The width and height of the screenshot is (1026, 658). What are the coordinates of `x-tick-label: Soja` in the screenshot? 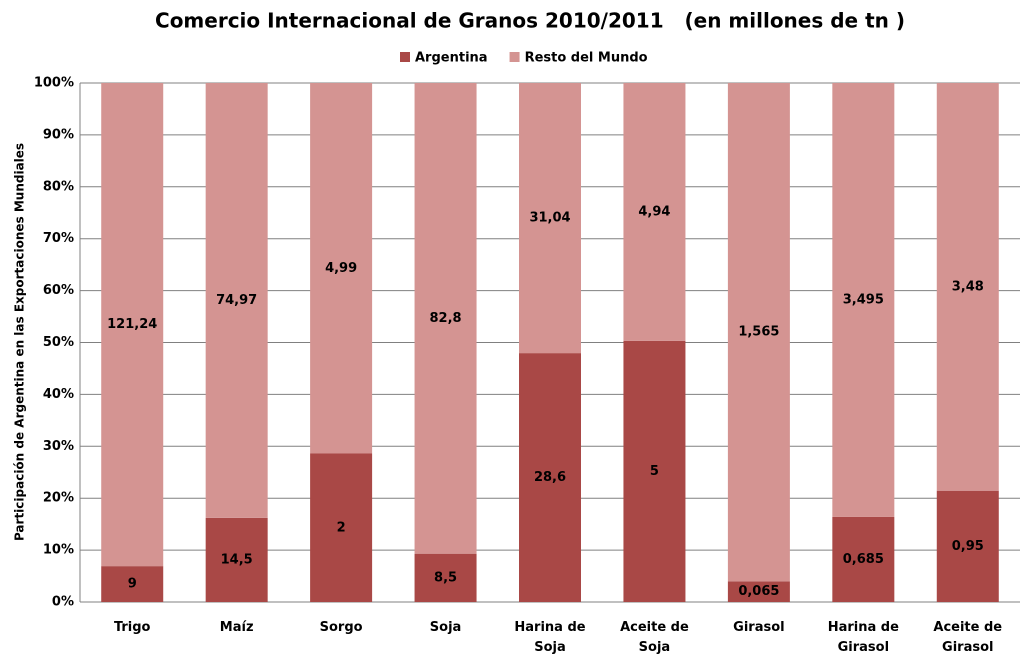 It's located at (445, 627).